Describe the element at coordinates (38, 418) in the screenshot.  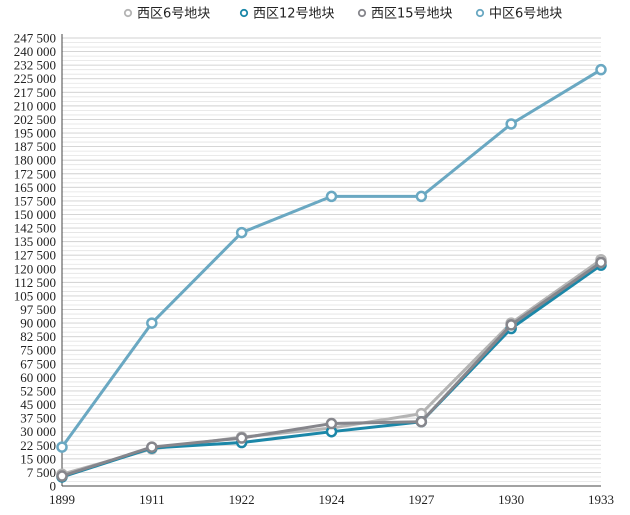
I see `y-tick-label: 37 500` at that location.